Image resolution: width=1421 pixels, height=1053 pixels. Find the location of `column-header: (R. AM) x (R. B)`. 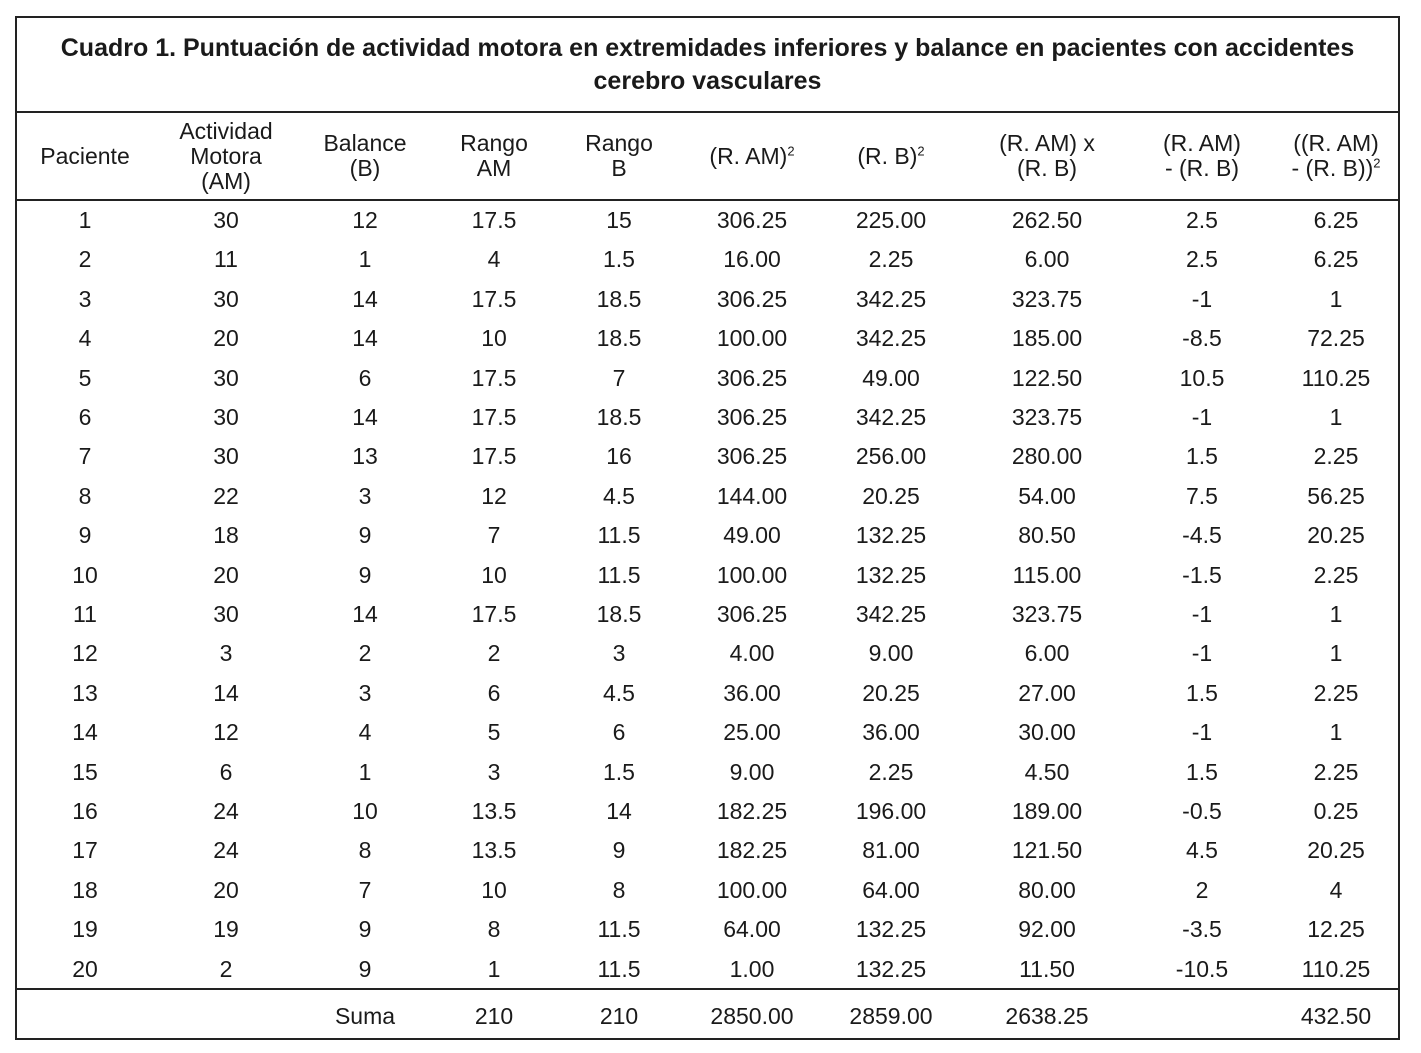

column-header: (R. AM) x (R. B) is located at coordinates (1047, 156).